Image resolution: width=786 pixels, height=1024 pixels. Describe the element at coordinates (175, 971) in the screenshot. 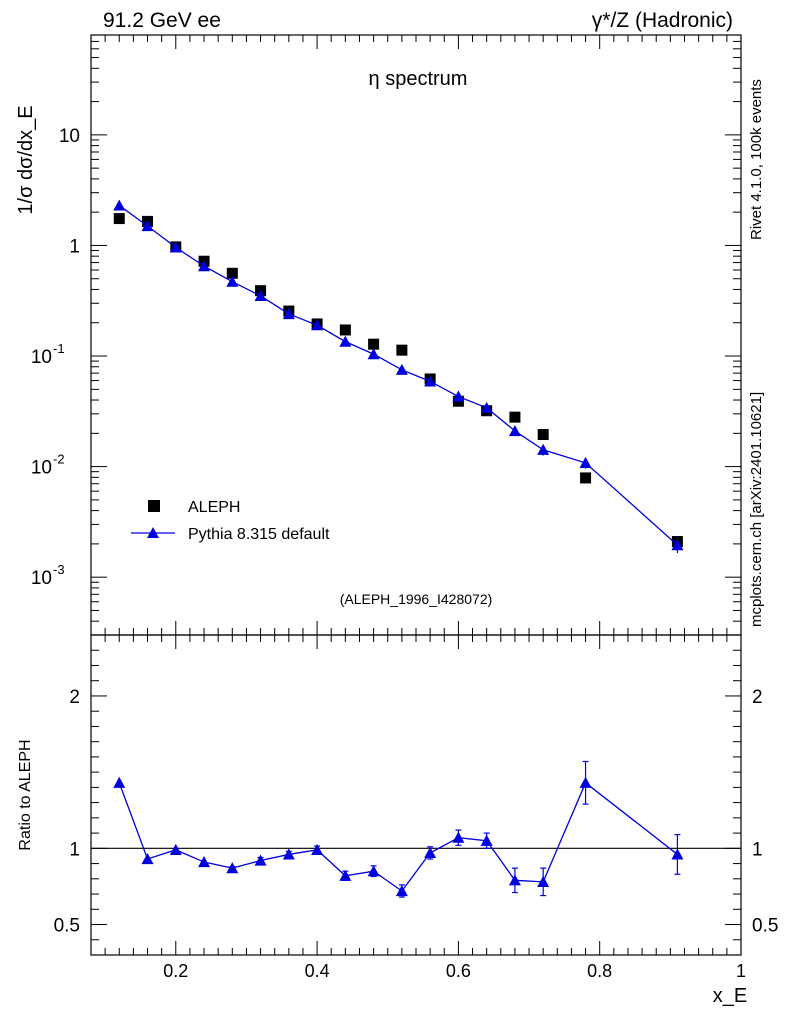

I see `x-tick-label: 0.2` at that location.